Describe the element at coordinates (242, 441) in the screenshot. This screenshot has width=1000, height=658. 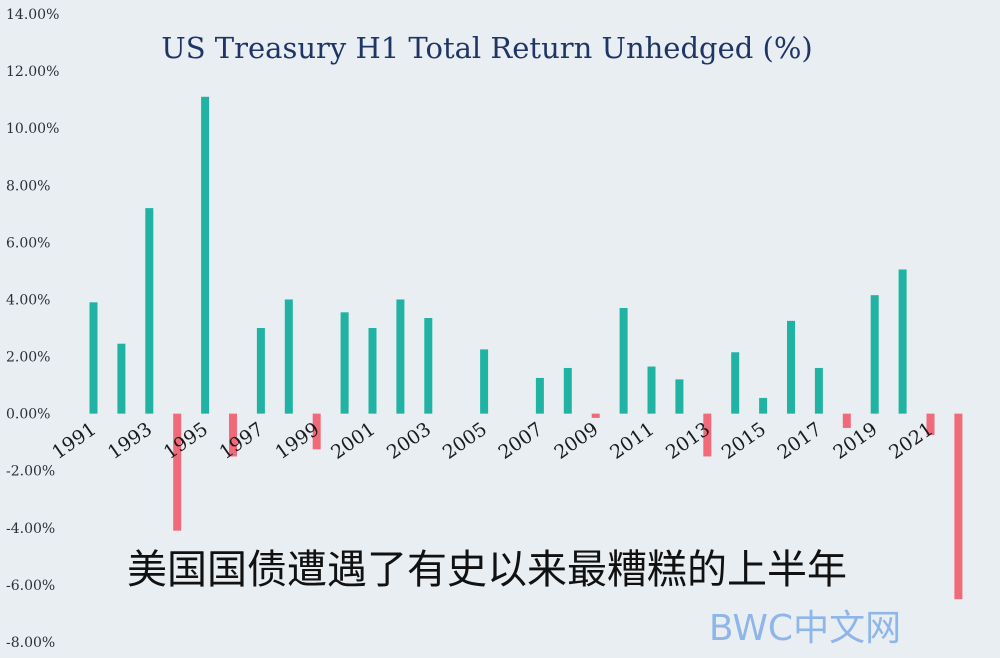
I see `x-tick-label: 1997` at that location.